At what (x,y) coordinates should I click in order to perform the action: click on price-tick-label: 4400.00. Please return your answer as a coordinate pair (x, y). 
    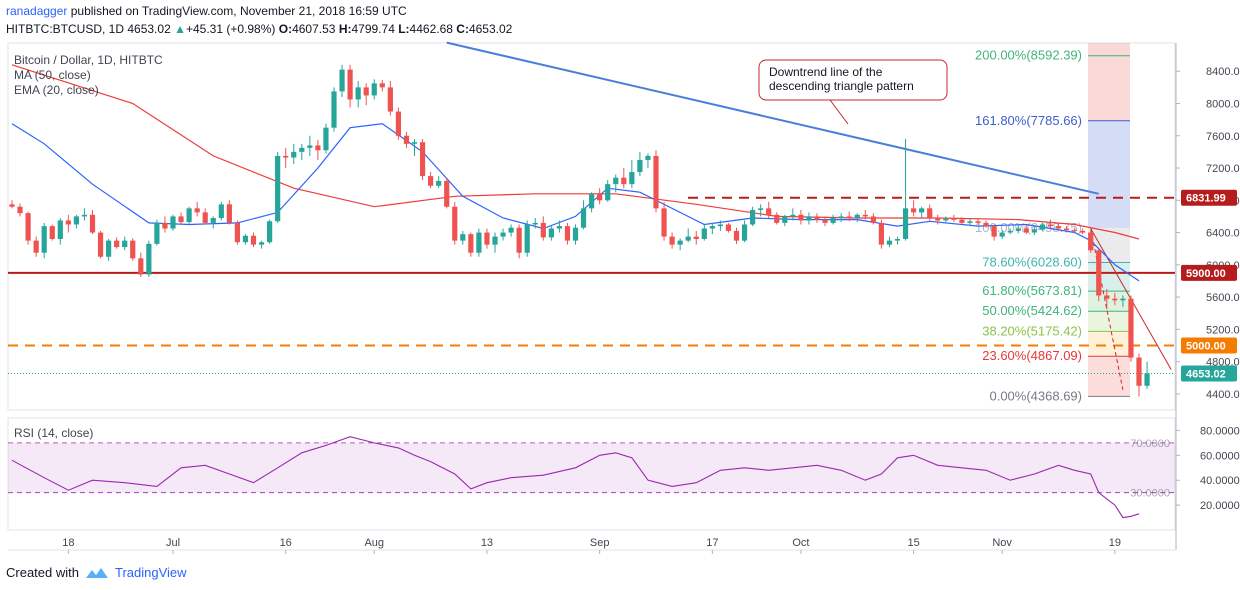
    Looking at the image, I should click on (1223, 395).